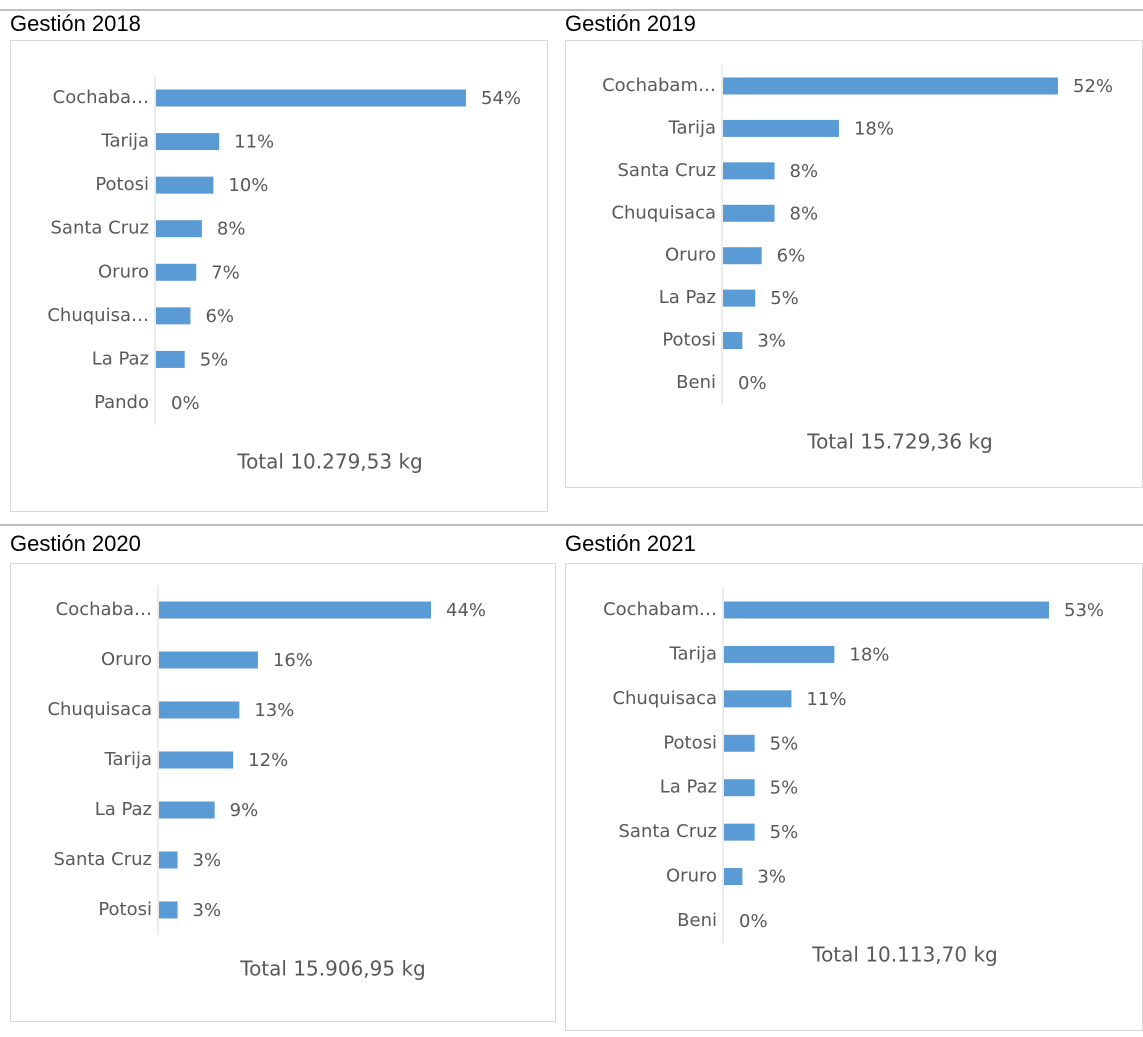 The width and height of the screenshot is (1143, 1037). I want to click on data-label: 9%, so click(244, 810).